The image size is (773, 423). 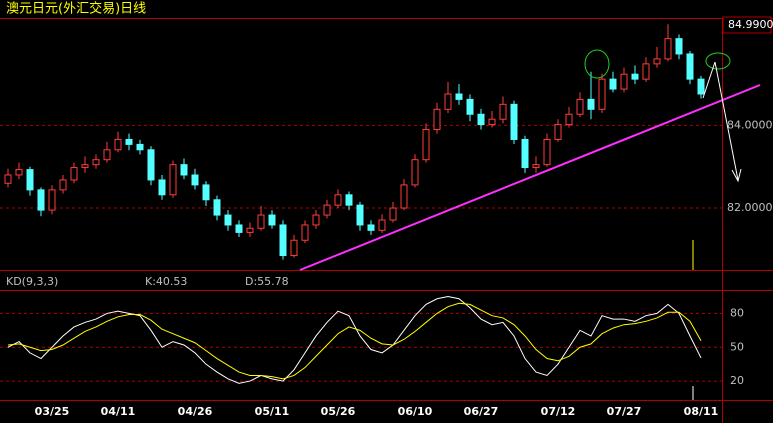 I want to click on arrows, so click(x=722, y=122).